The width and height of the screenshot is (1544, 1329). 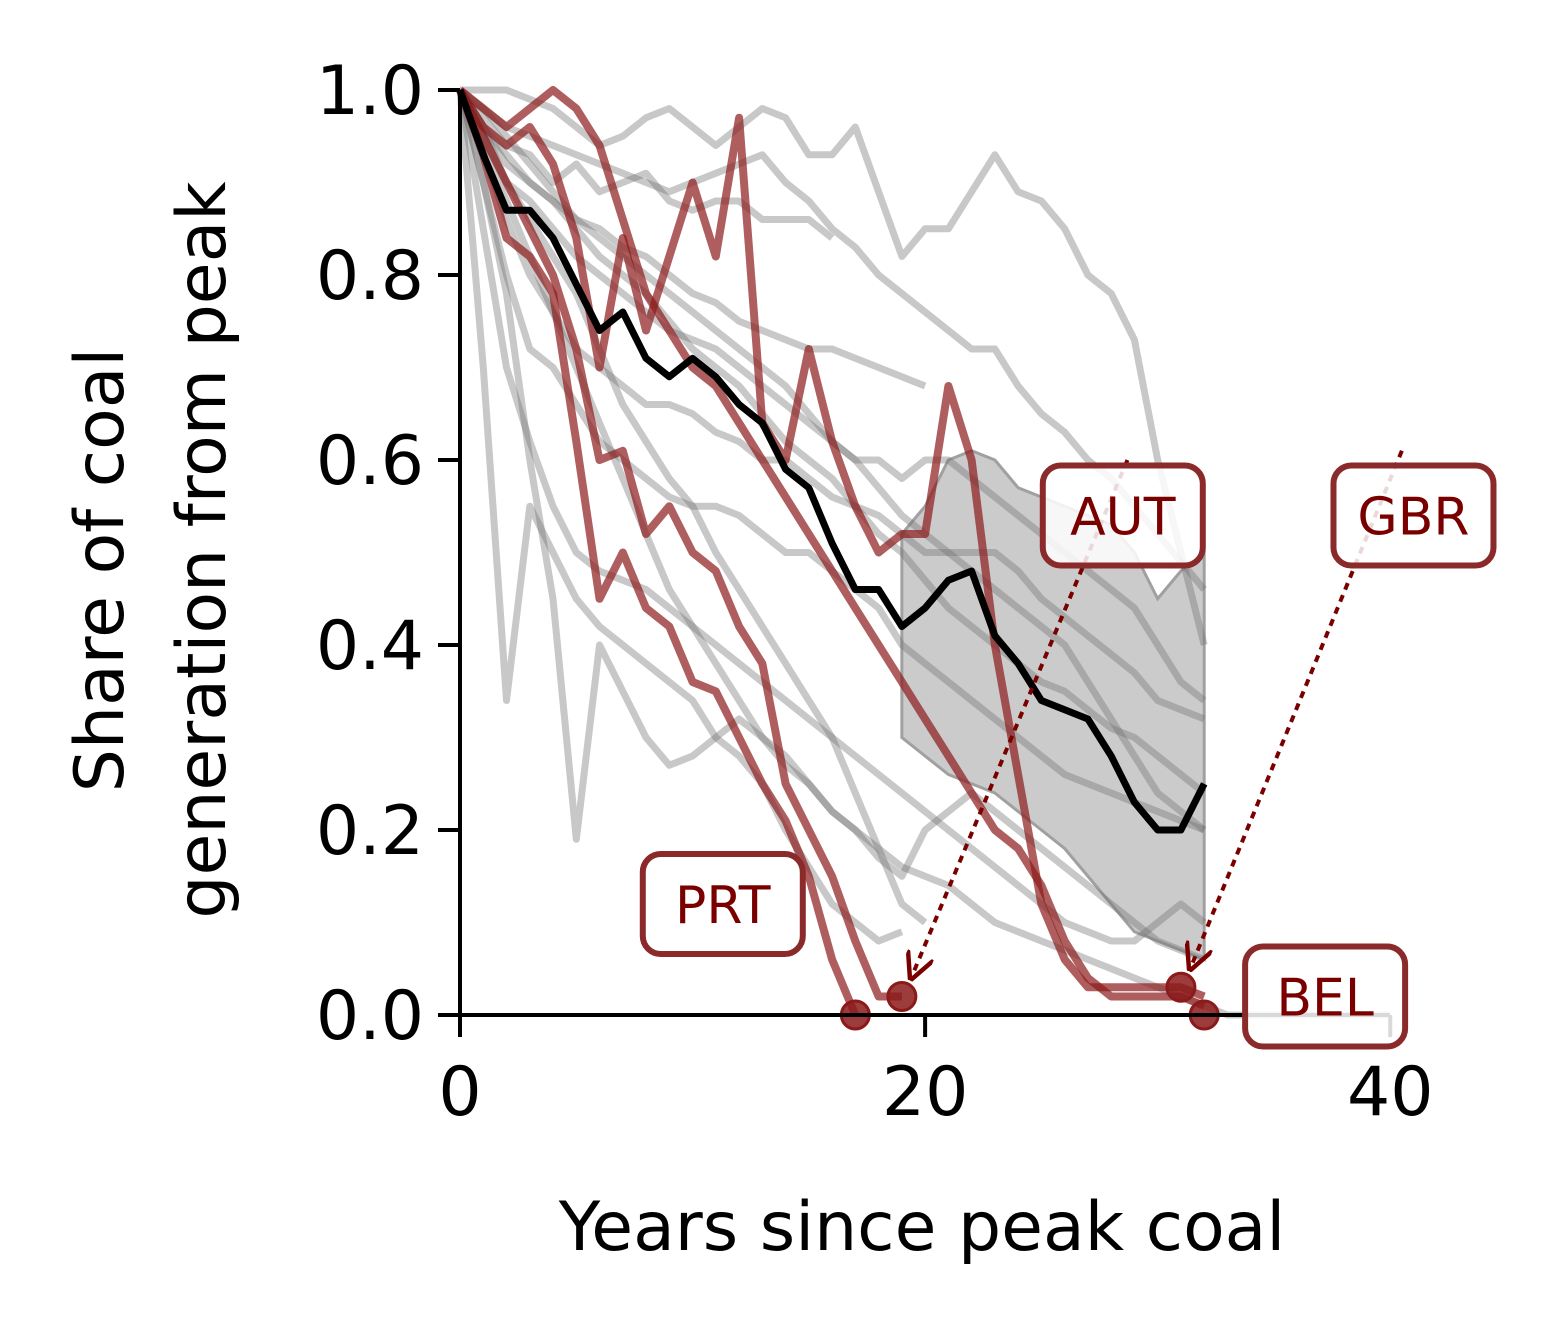 I want to click on y-tick-label-4: 0.8, so click(x=370, y=276).